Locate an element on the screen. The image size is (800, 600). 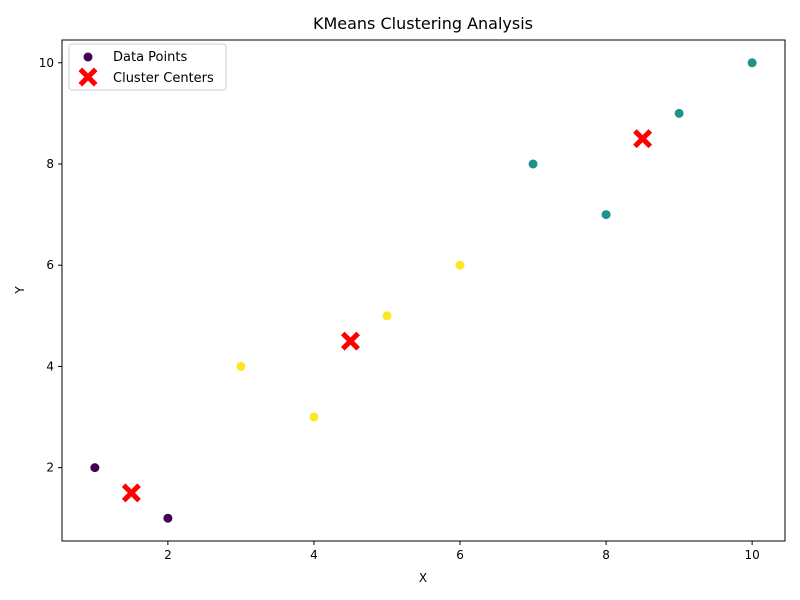
y-tick-label-2: 6 is located at coordinates (50, 265).